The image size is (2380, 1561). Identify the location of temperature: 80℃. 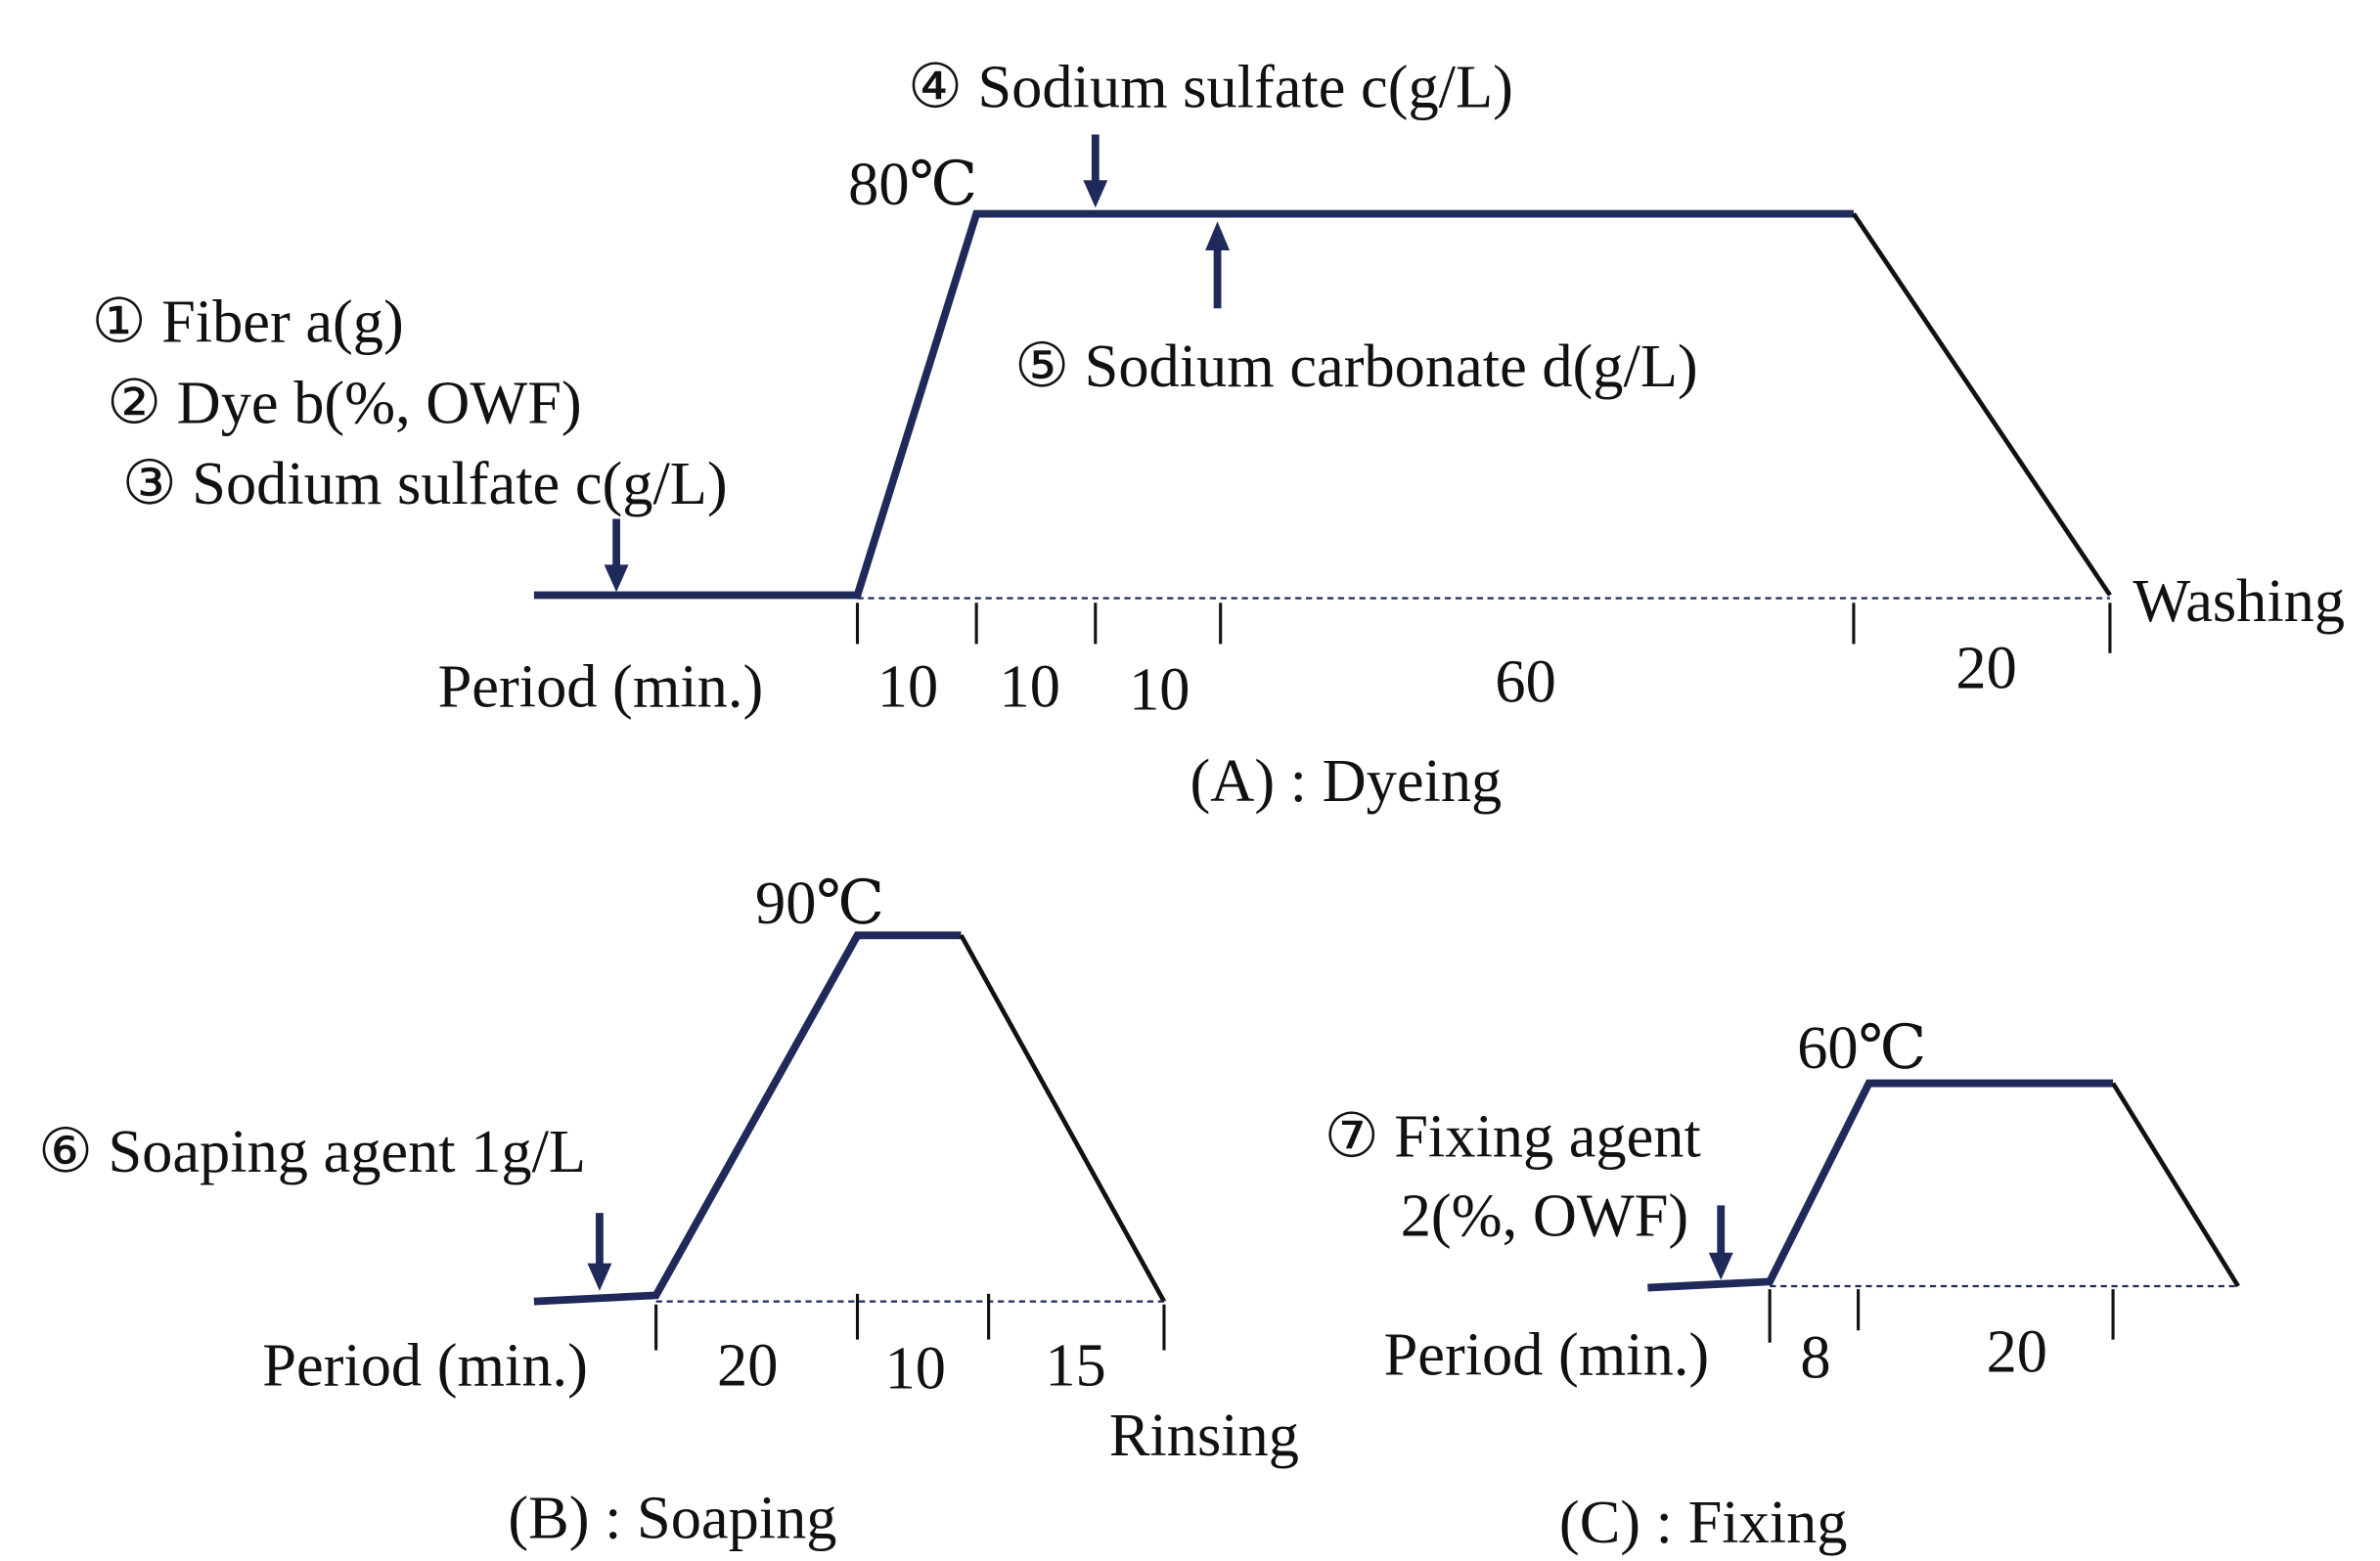
(912, 184).